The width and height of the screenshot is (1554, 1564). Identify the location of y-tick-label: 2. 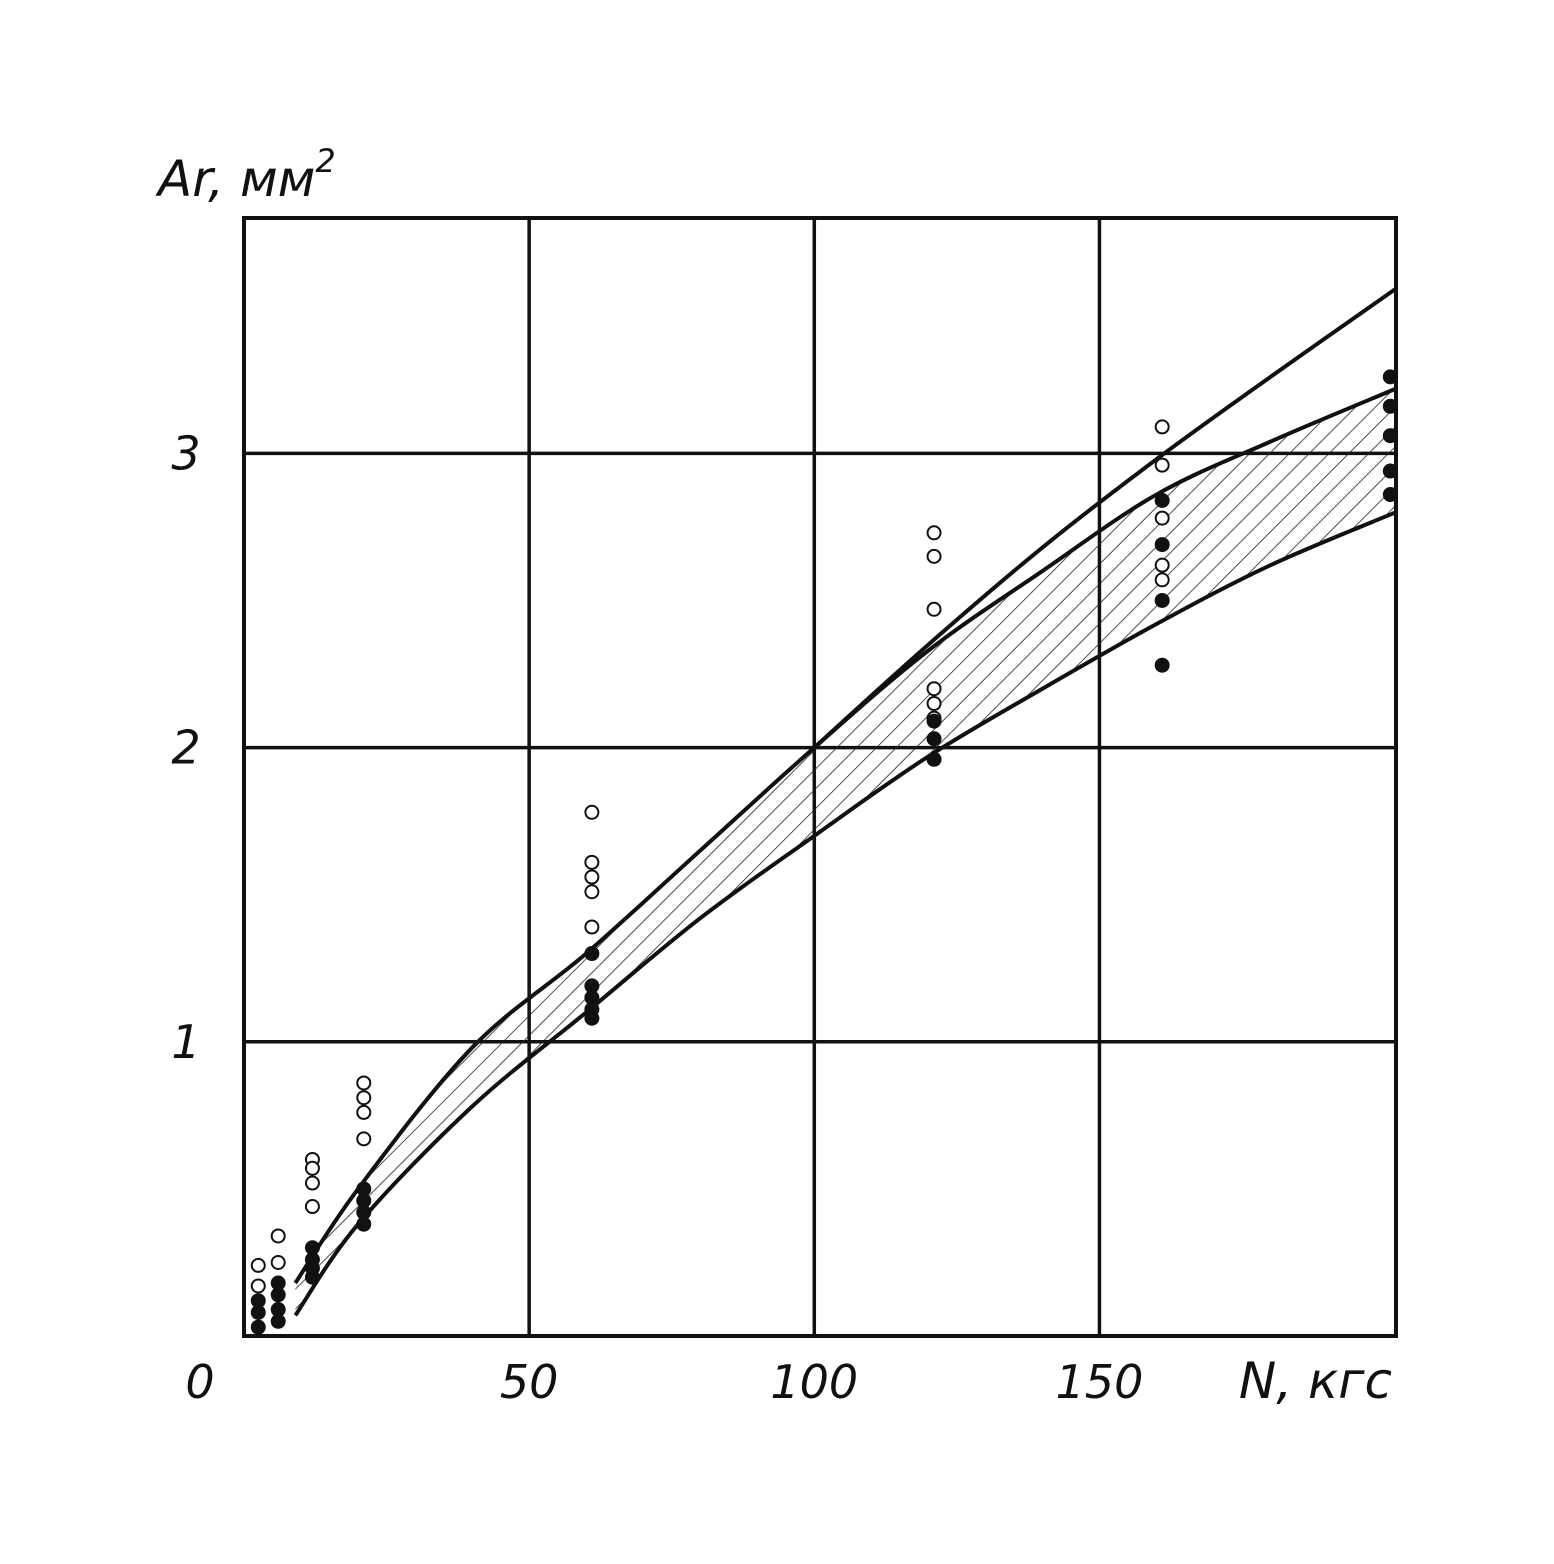
(185, 748).